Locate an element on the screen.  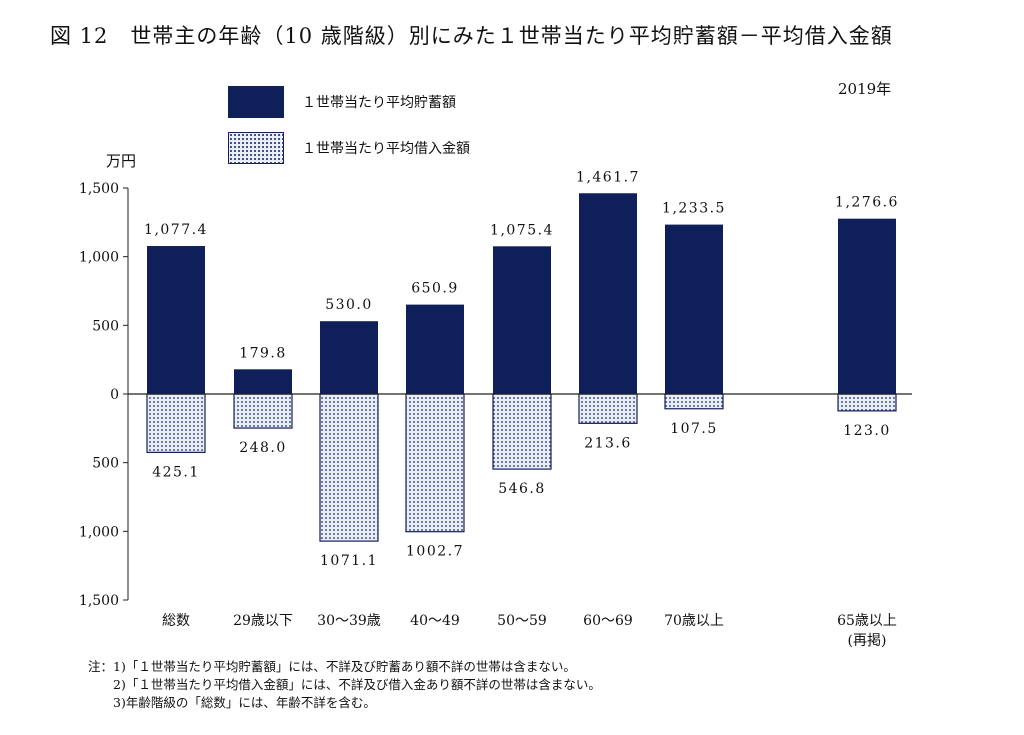
x-category-label: 40～49 is located at coordinates (435, 621).